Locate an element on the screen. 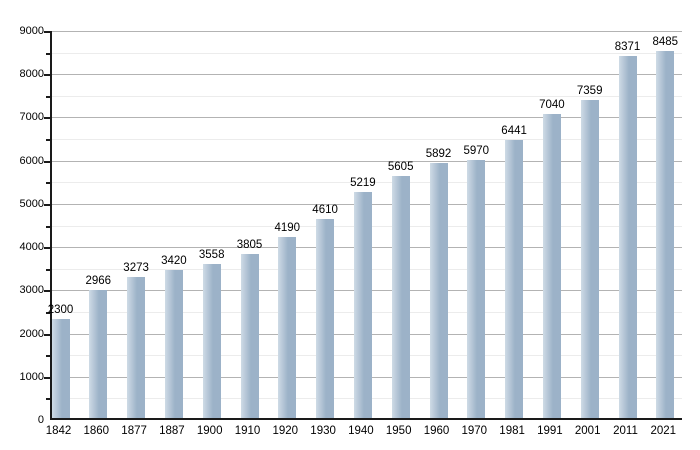  bar-value-label: 4610 is located at coordinates (325, 209).